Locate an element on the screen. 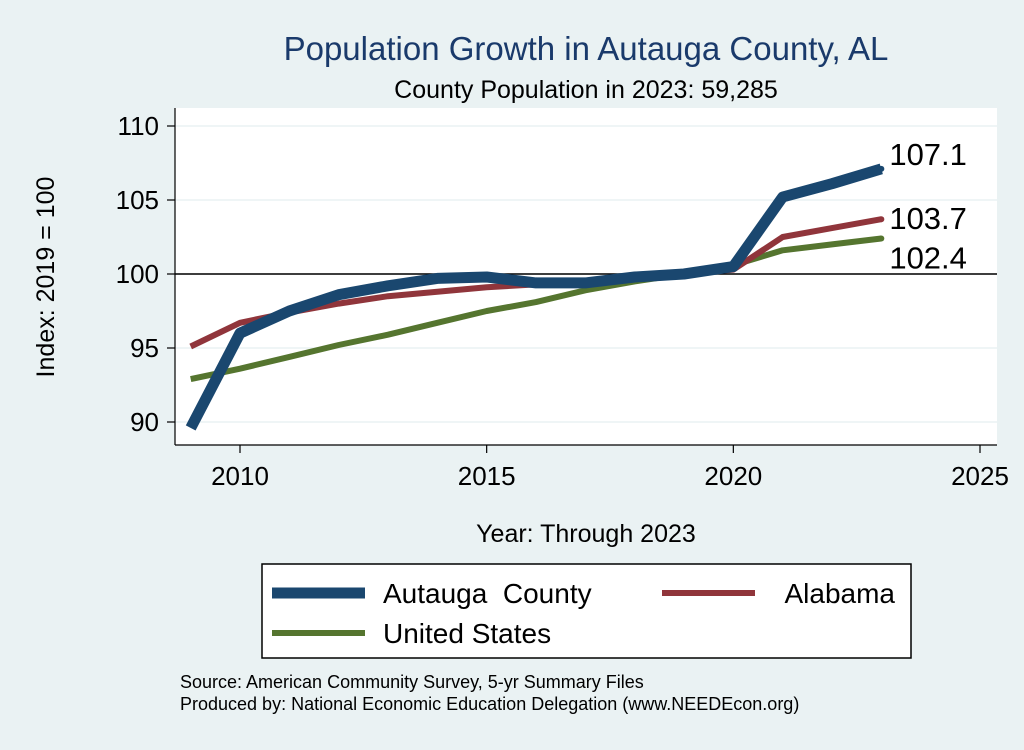 The image size is (1024, 750). legend: Autauga County Alabama United States is located at coordinates (586, 611).